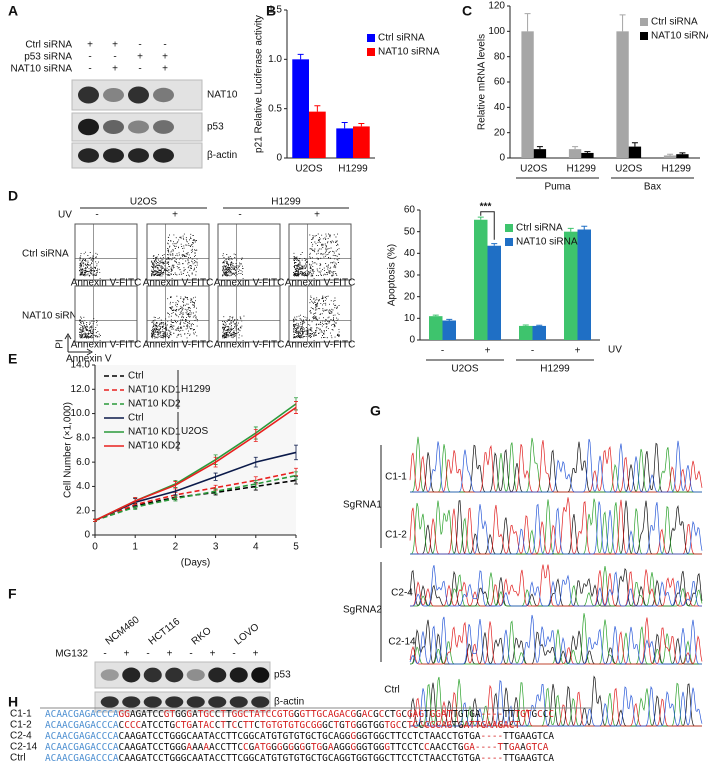 Image resolution: width=708 pixels, height=766 pixels. Describe the element at coordinates (12, 359) in the screenshot. I see `panel-label: E` at that location.